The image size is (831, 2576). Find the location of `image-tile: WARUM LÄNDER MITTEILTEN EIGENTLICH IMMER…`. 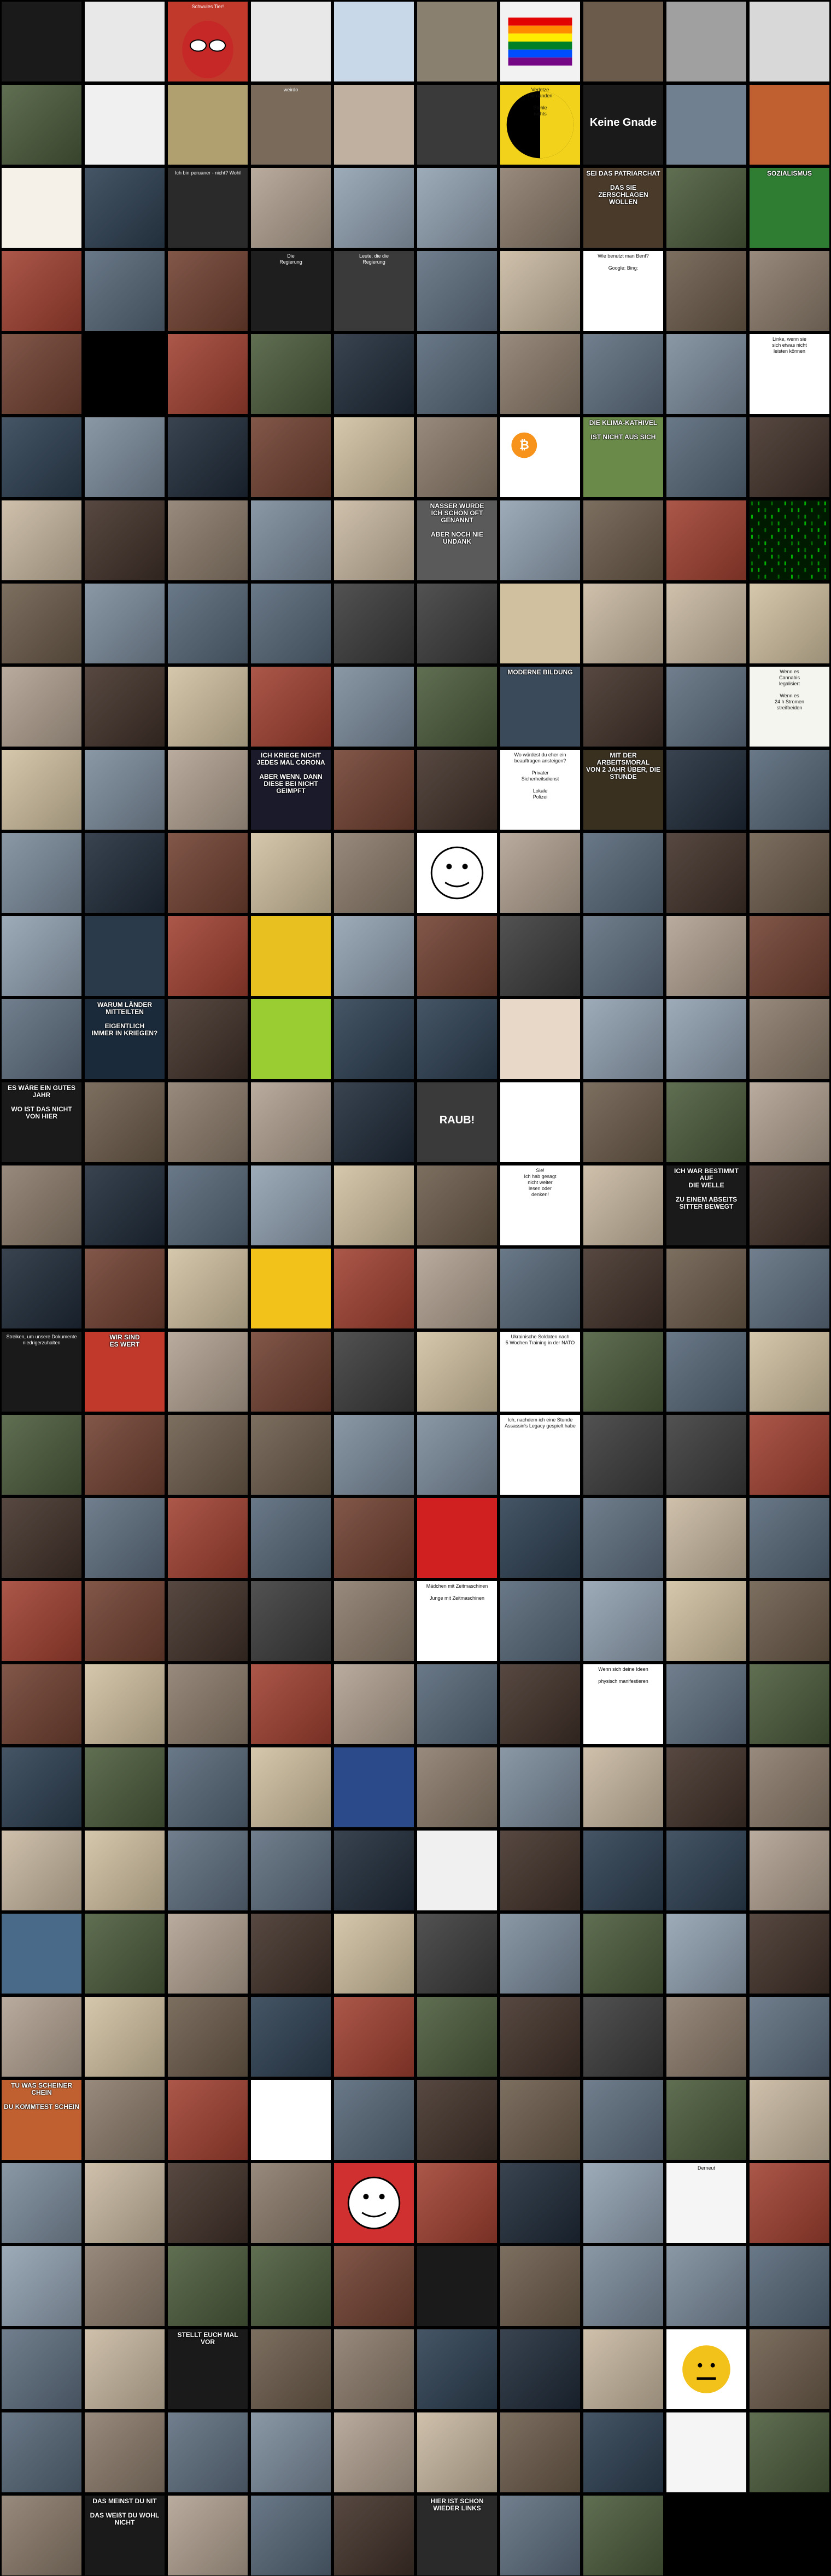

image-tile: WARUM LÄNDER MITTEILTEN EIGENTLICH IMMER… is located at coordinates (125, 1039).